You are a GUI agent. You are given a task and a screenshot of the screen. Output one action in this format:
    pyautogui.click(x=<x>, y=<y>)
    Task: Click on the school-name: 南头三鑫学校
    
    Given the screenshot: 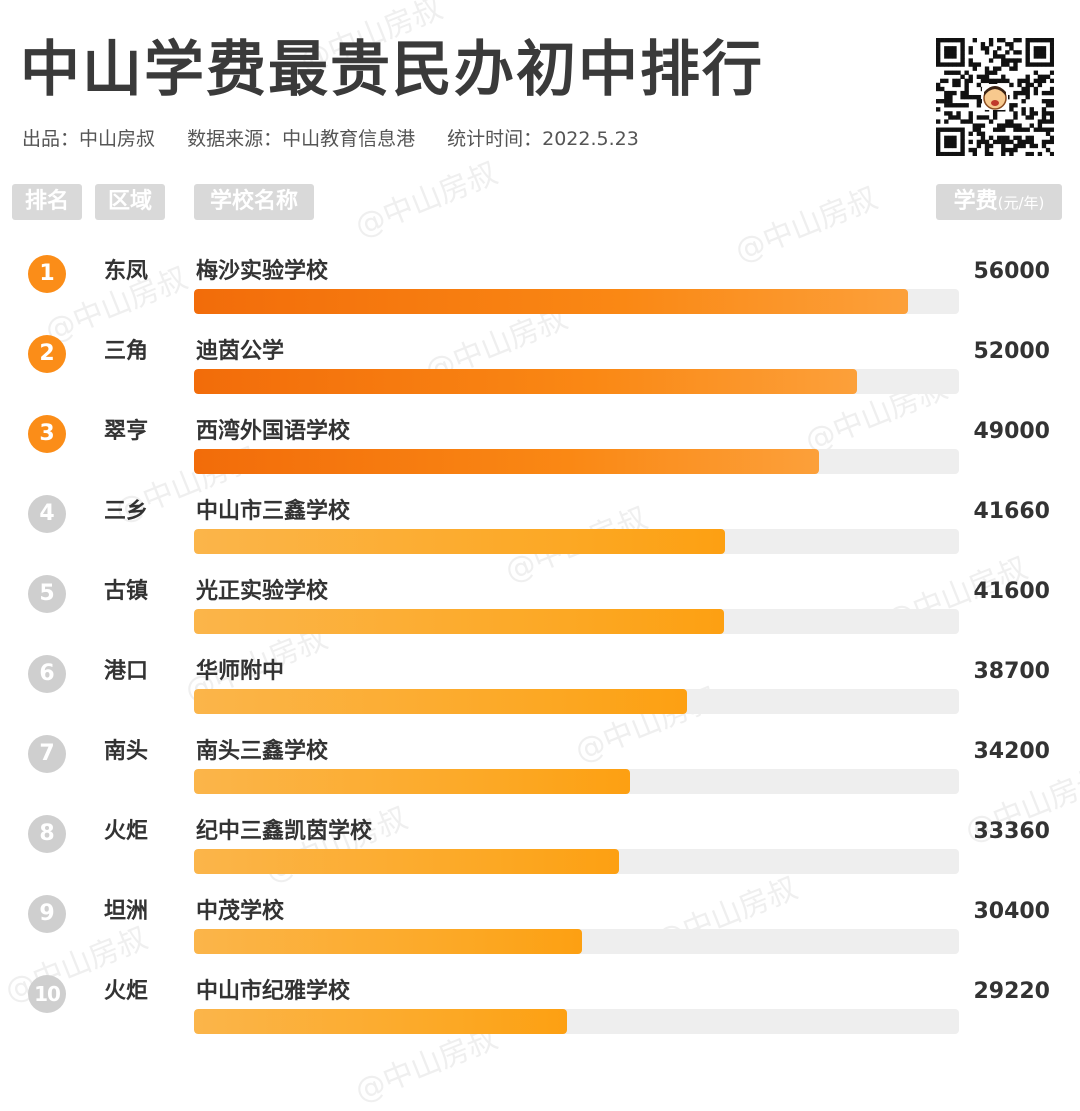 What is the action you would take?
    pyautogui.click(x=262, y=751)
    